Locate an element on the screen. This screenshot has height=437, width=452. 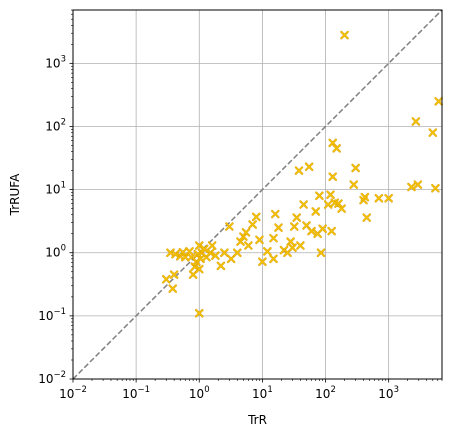
y-tick-label: 10¹ is located at coordinates (55, 189).